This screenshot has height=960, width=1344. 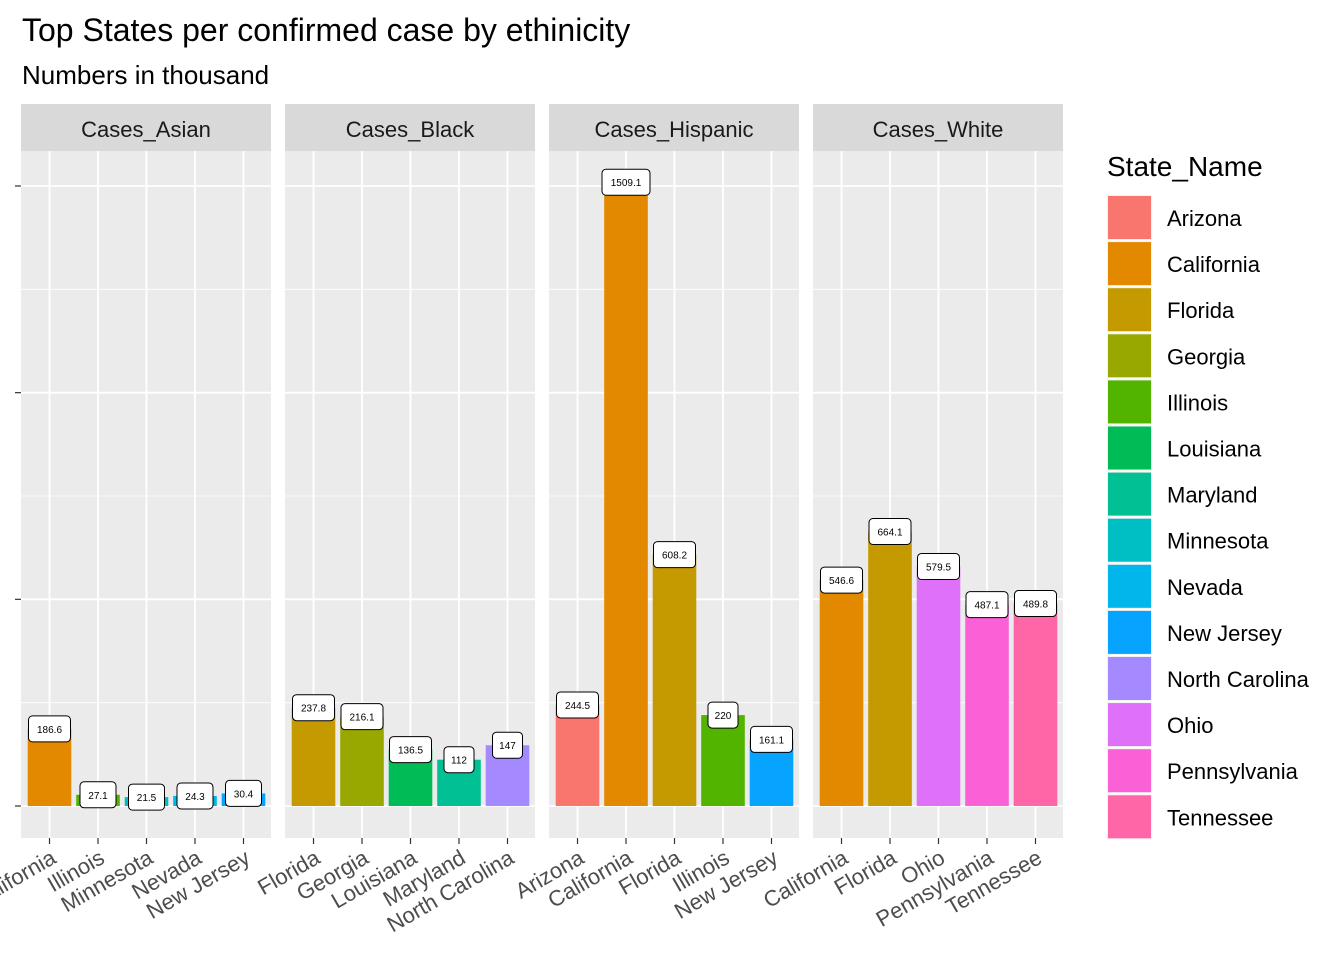 What do you see at coordinates (1220, 817) in the screenshot?
I see `legend-label: Tennessee` at bounding box center [1220, 817].